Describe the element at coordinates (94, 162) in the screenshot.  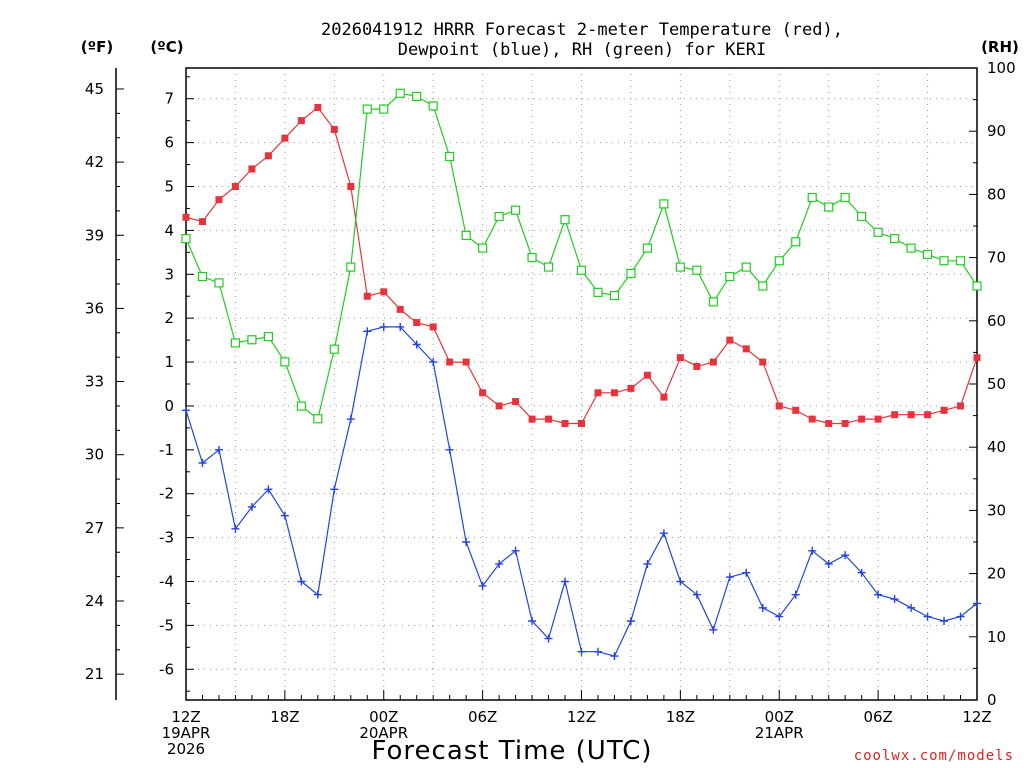
I see `fahrenheit-tick-label: 42` at that location.